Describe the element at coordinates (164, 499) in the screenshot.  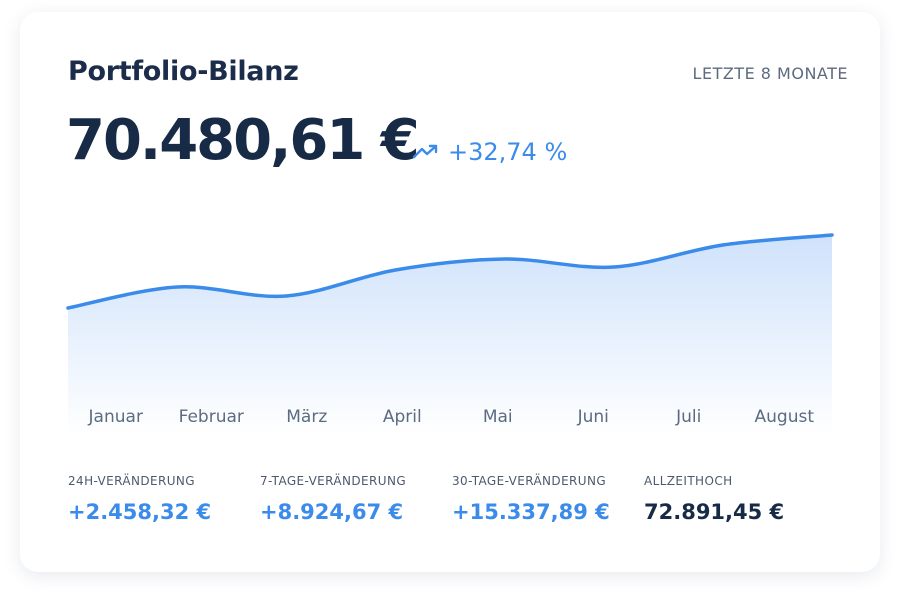
I see `stat: 24H-VERÄNDERUNG +2.458,32 €` at that location.